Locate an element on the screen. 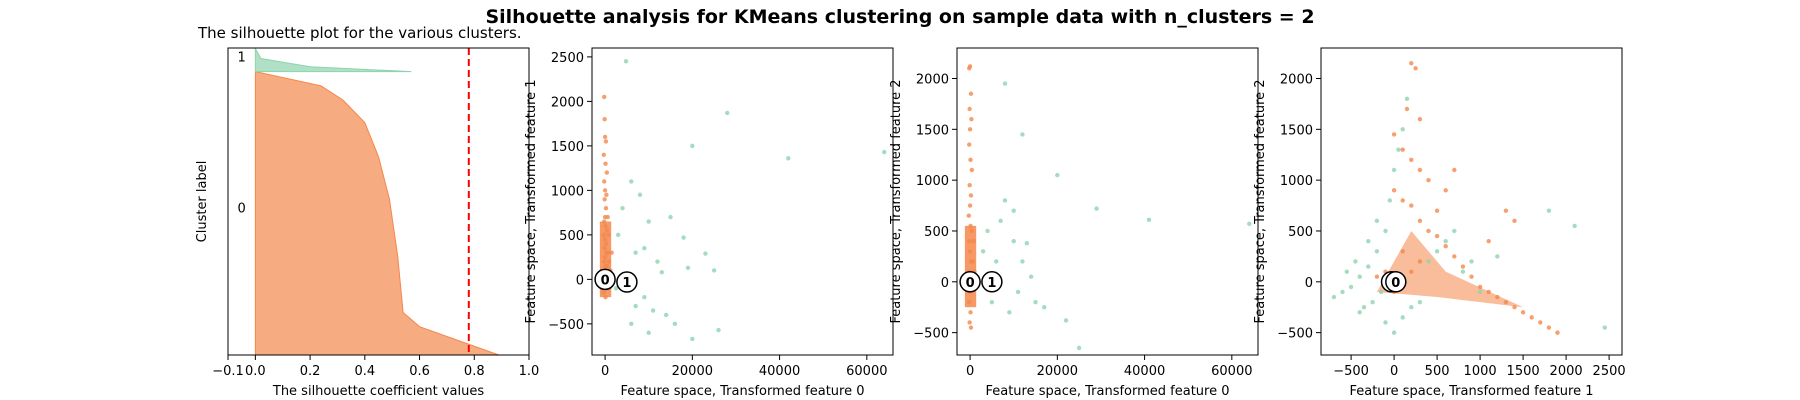 This screenshot has width=1800, height=400. scatter-xlabel: Feature space, Transformed feature 0 is located at coordinates (1107, 391).